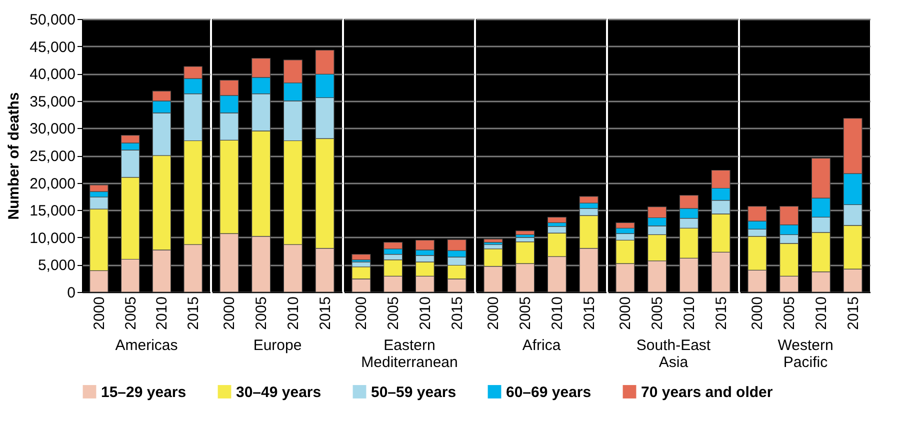 The width and height of the screenshot is (912, 436). What do you see at coordinates (413, 392) in the screenshot?
I see `legend-label: 50–59 years` at bounding box center [413, 392].